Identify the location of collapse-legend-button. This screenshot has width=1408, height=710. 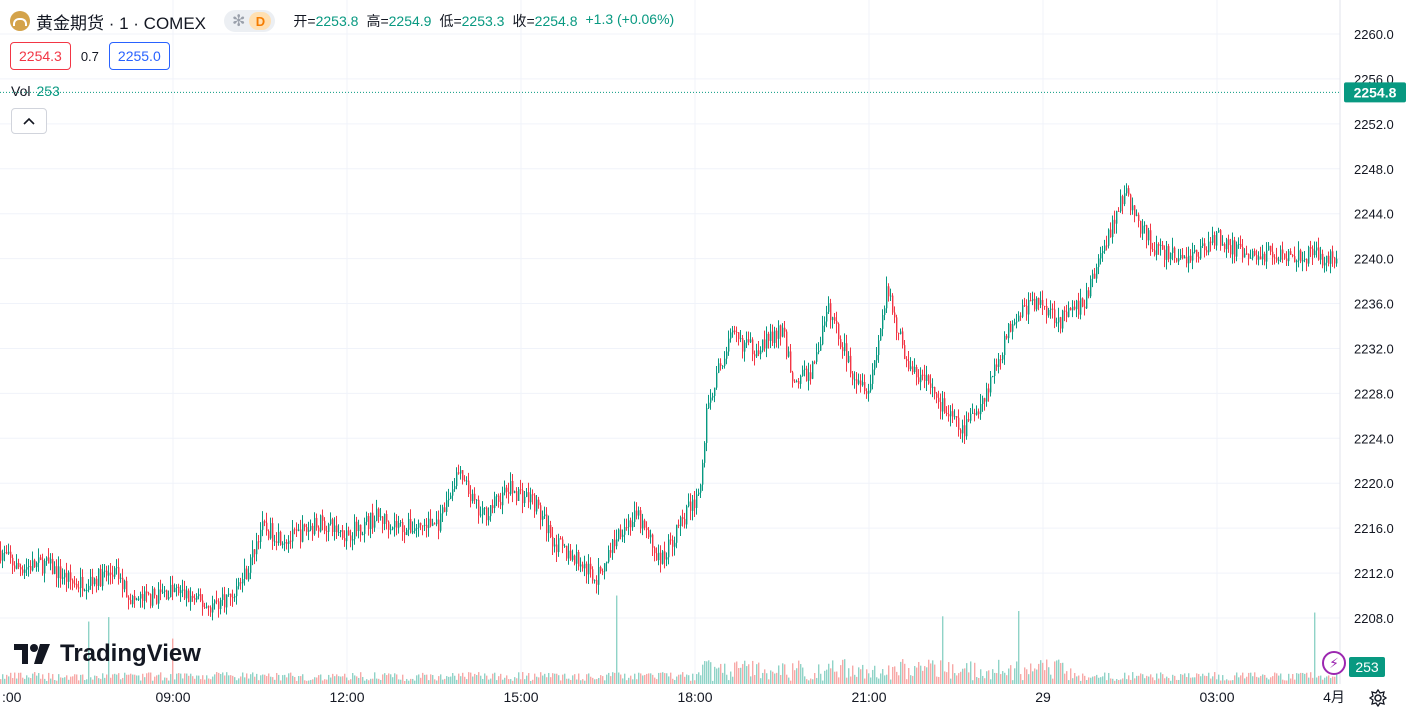
(29, 121).